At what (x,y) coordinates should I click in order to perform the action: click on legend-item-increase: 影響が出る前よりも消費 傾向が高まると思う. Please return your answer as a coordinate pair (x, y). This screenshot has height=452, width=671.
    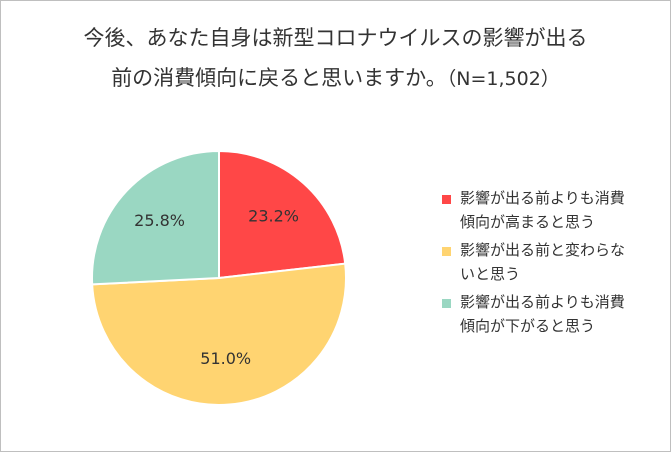
    Looking at the image, I should click on (555, 210).